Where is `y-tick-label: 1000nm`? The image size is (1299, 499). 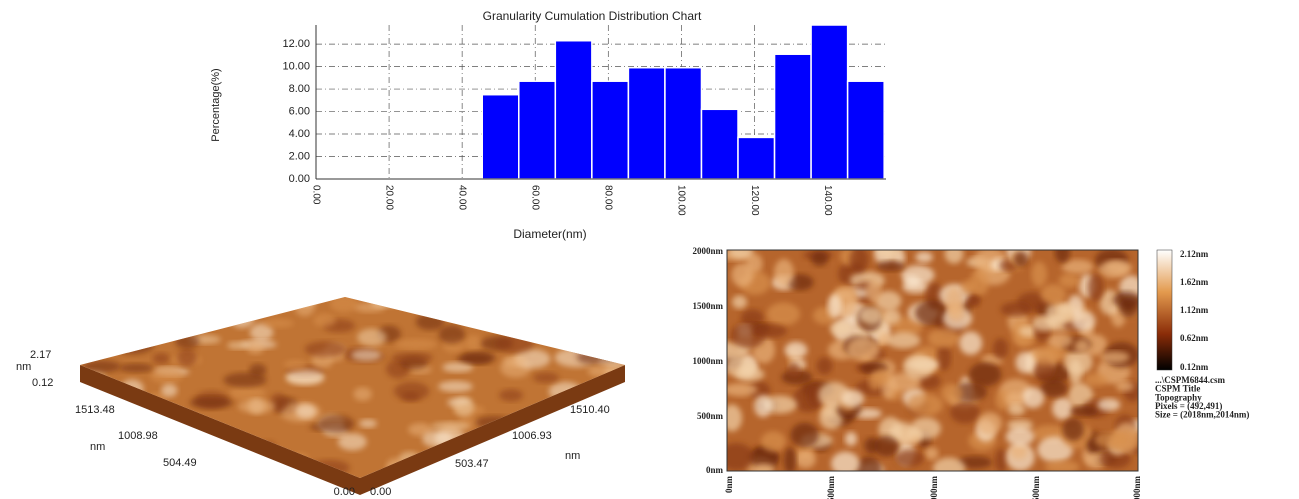 y-tick-label: 1000nm is located at coordinates (707, 361).